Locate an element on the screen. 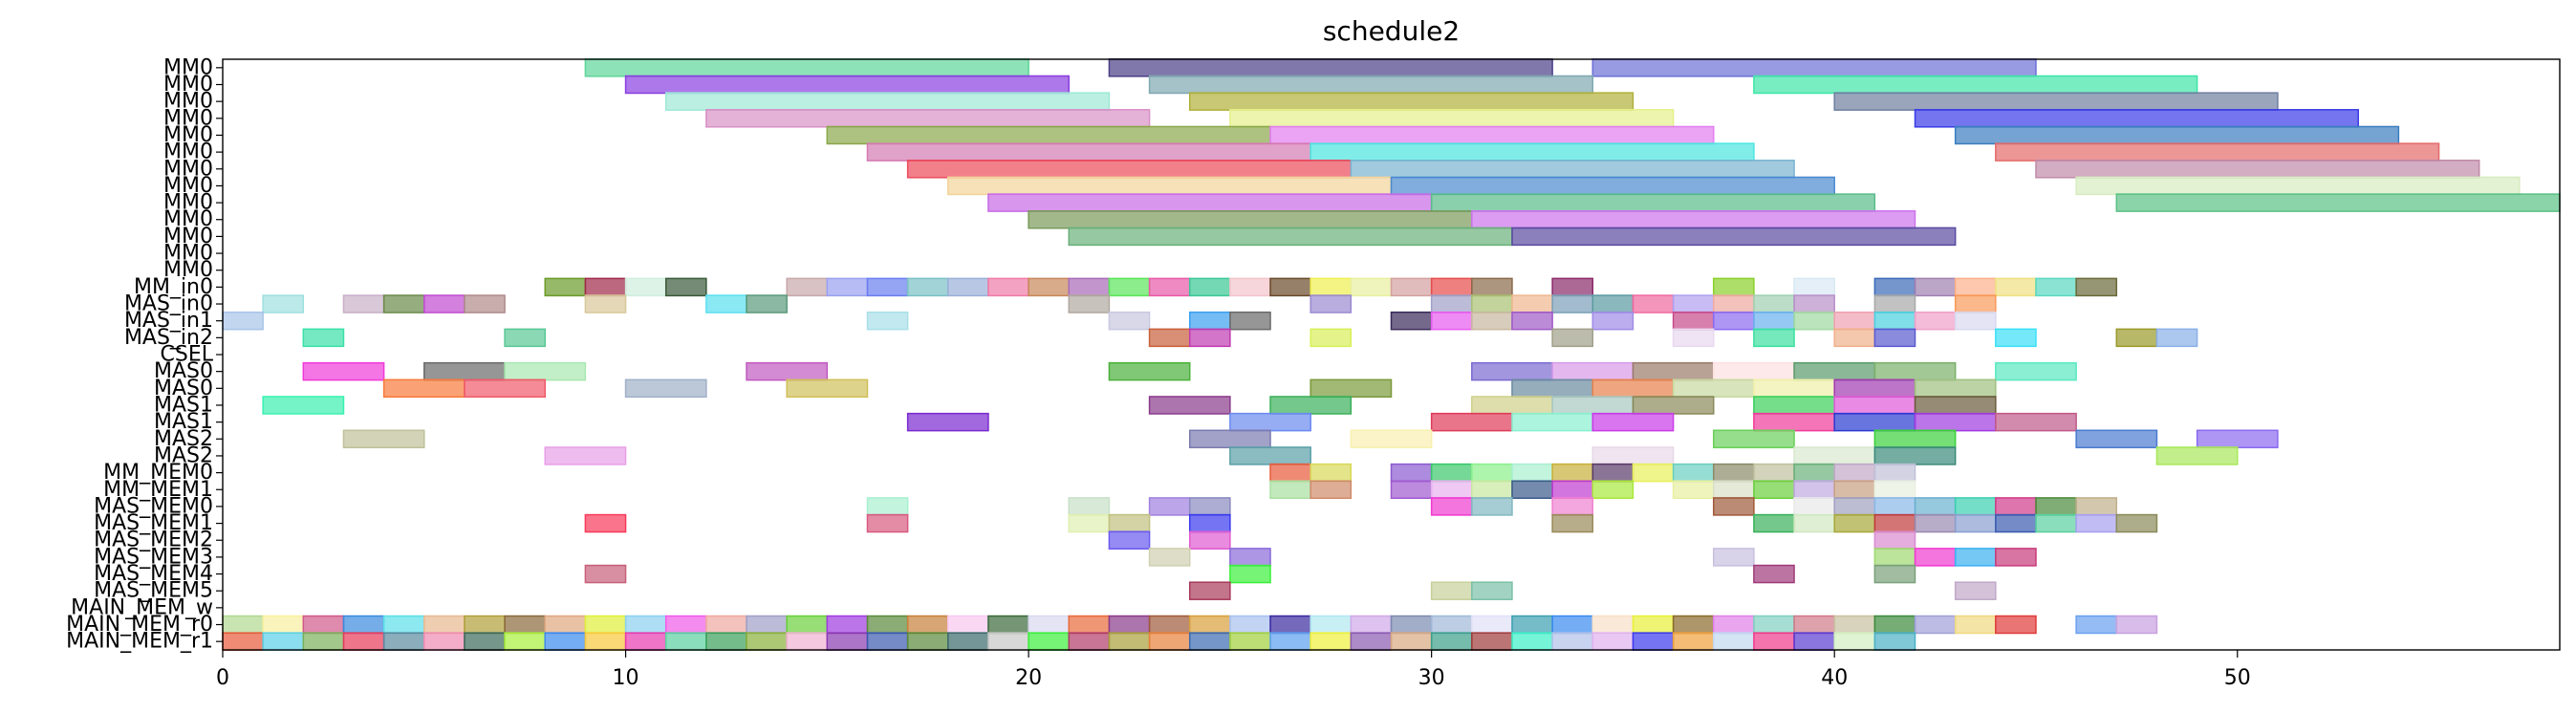 The height and width of the screenshot is (713, 2576). x-tick-label: 0 is located at coordinates (222, 678).